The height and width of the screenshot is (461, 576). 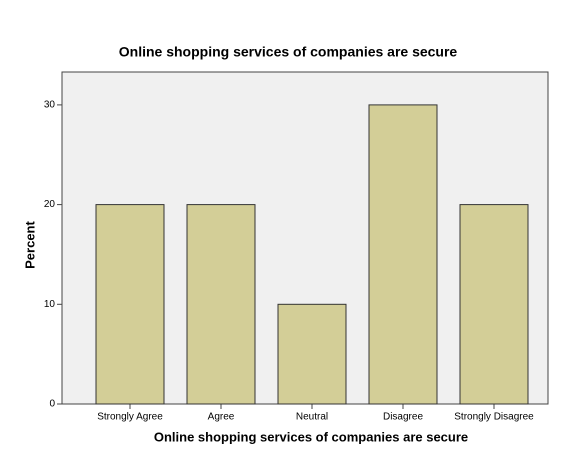 I want to click on y-axis-label: Percent, so click(x=29, y=244).